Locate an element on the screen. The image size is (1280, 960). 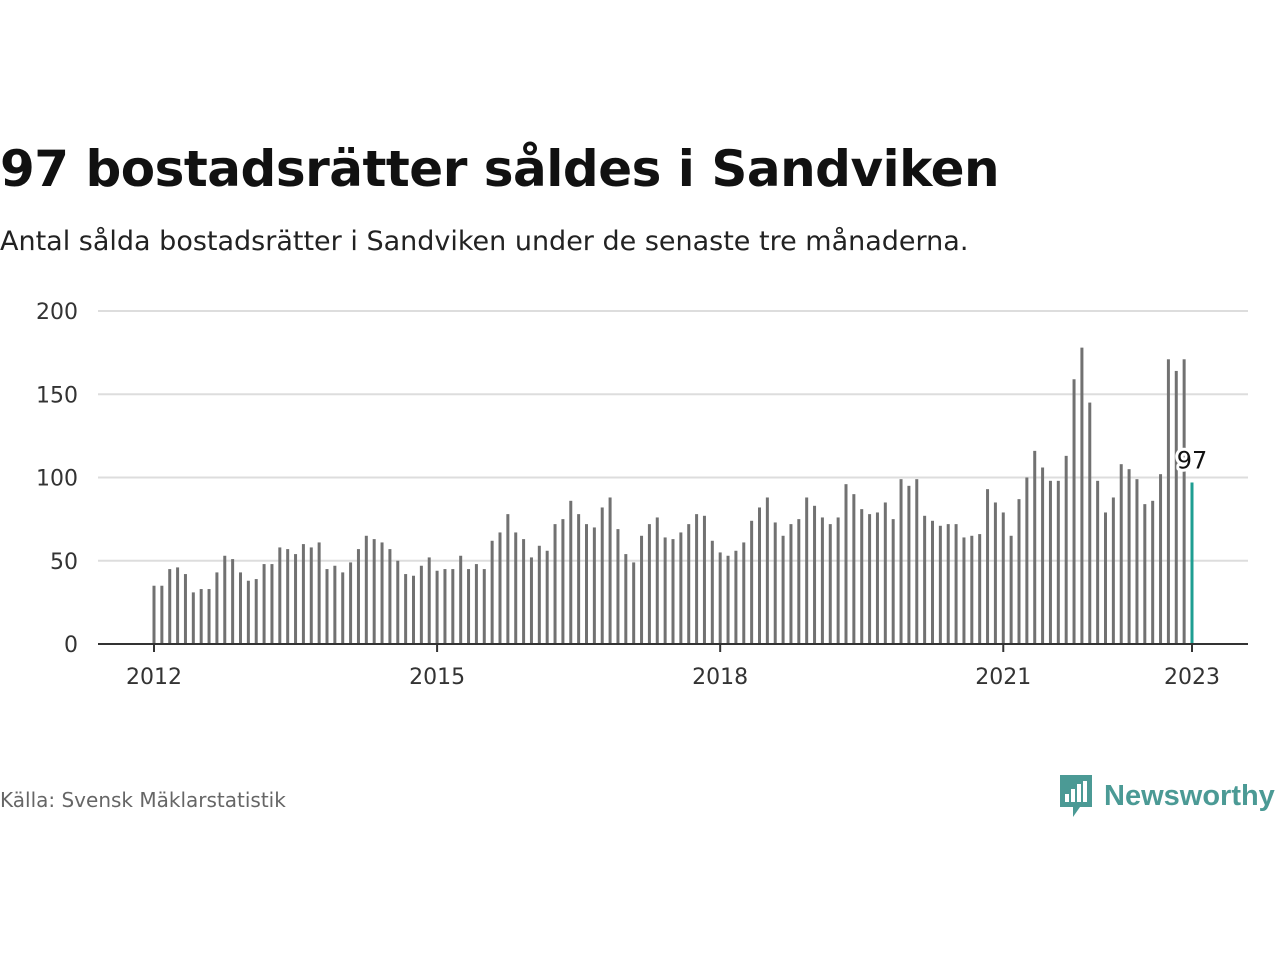
x-tick-label: 2018 is located at coordinates (720, 677).